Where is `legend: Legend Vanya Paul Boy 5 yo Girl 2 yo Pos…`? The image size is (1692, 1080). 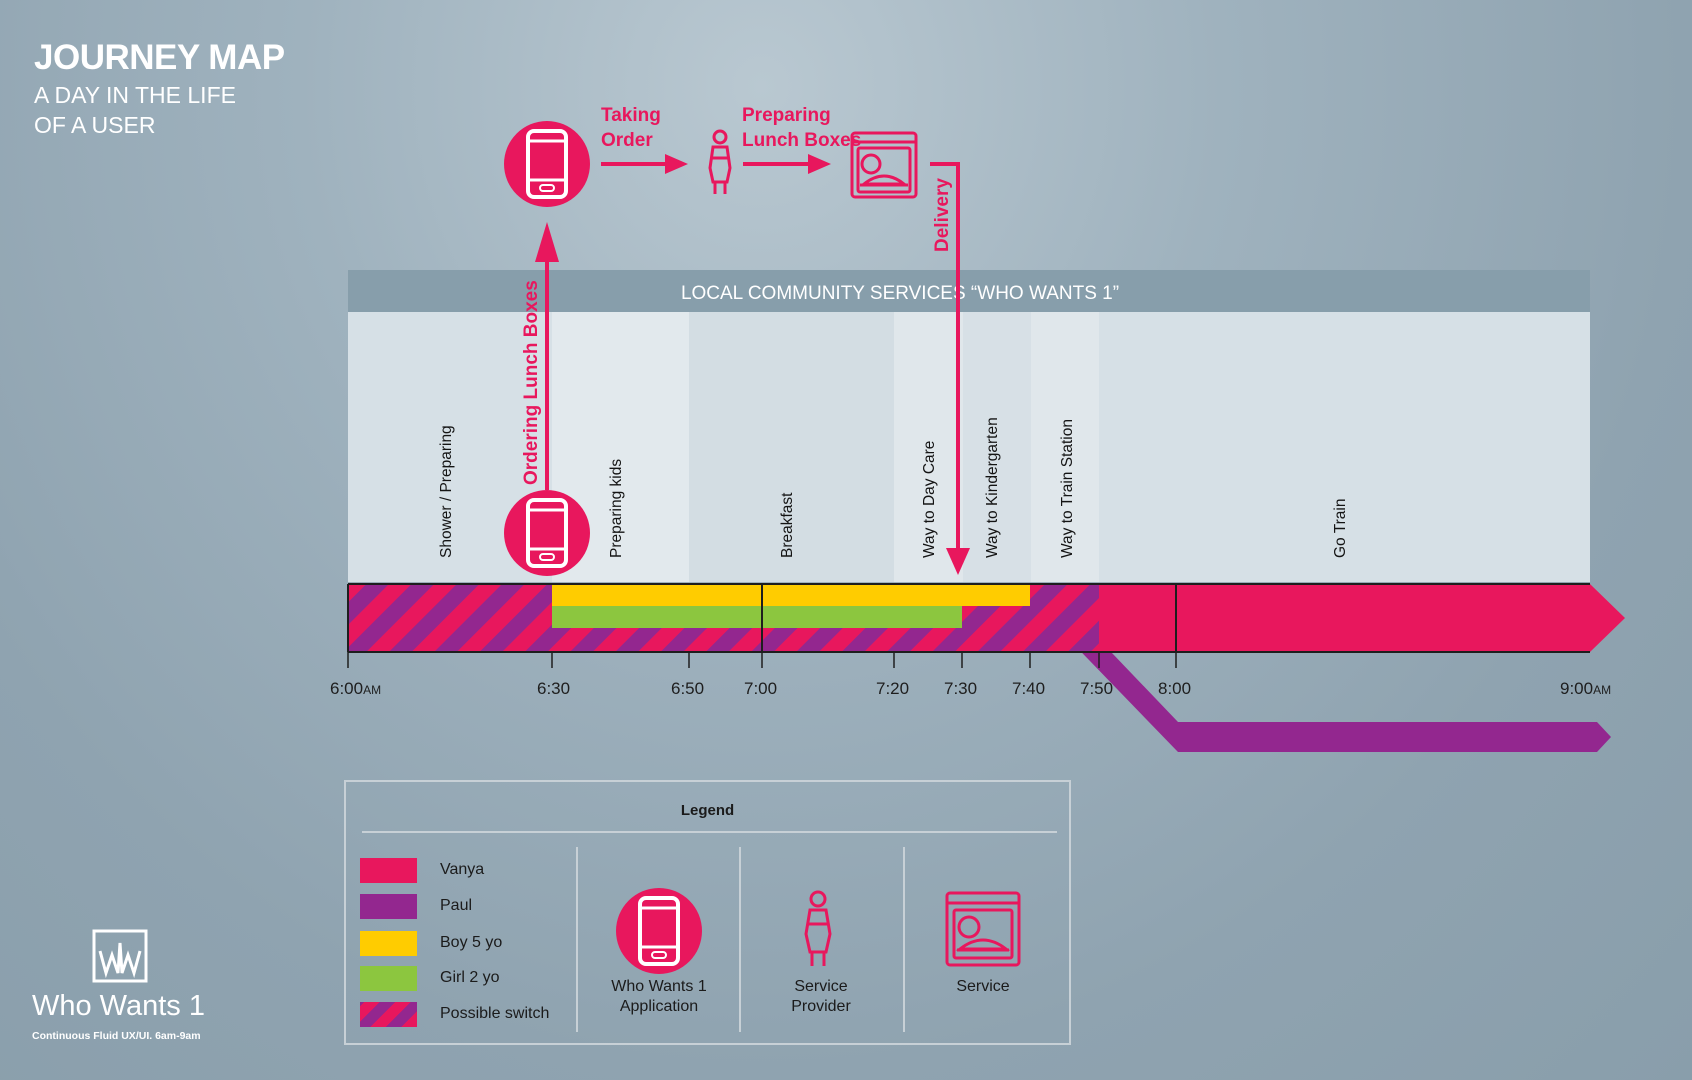
legend: Legend Vanya Paul Boy 5 yo Girl 2 yo Pos… is located at coordinates (707, 912).